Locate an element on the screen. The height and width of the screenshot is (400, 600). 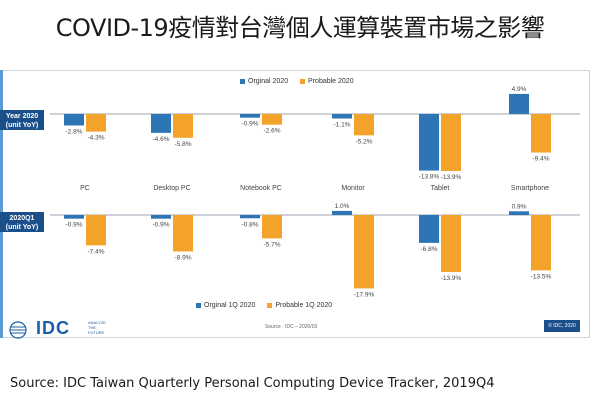
legend-label-probable: Probable 2020 is located at coordinates (331, 81).